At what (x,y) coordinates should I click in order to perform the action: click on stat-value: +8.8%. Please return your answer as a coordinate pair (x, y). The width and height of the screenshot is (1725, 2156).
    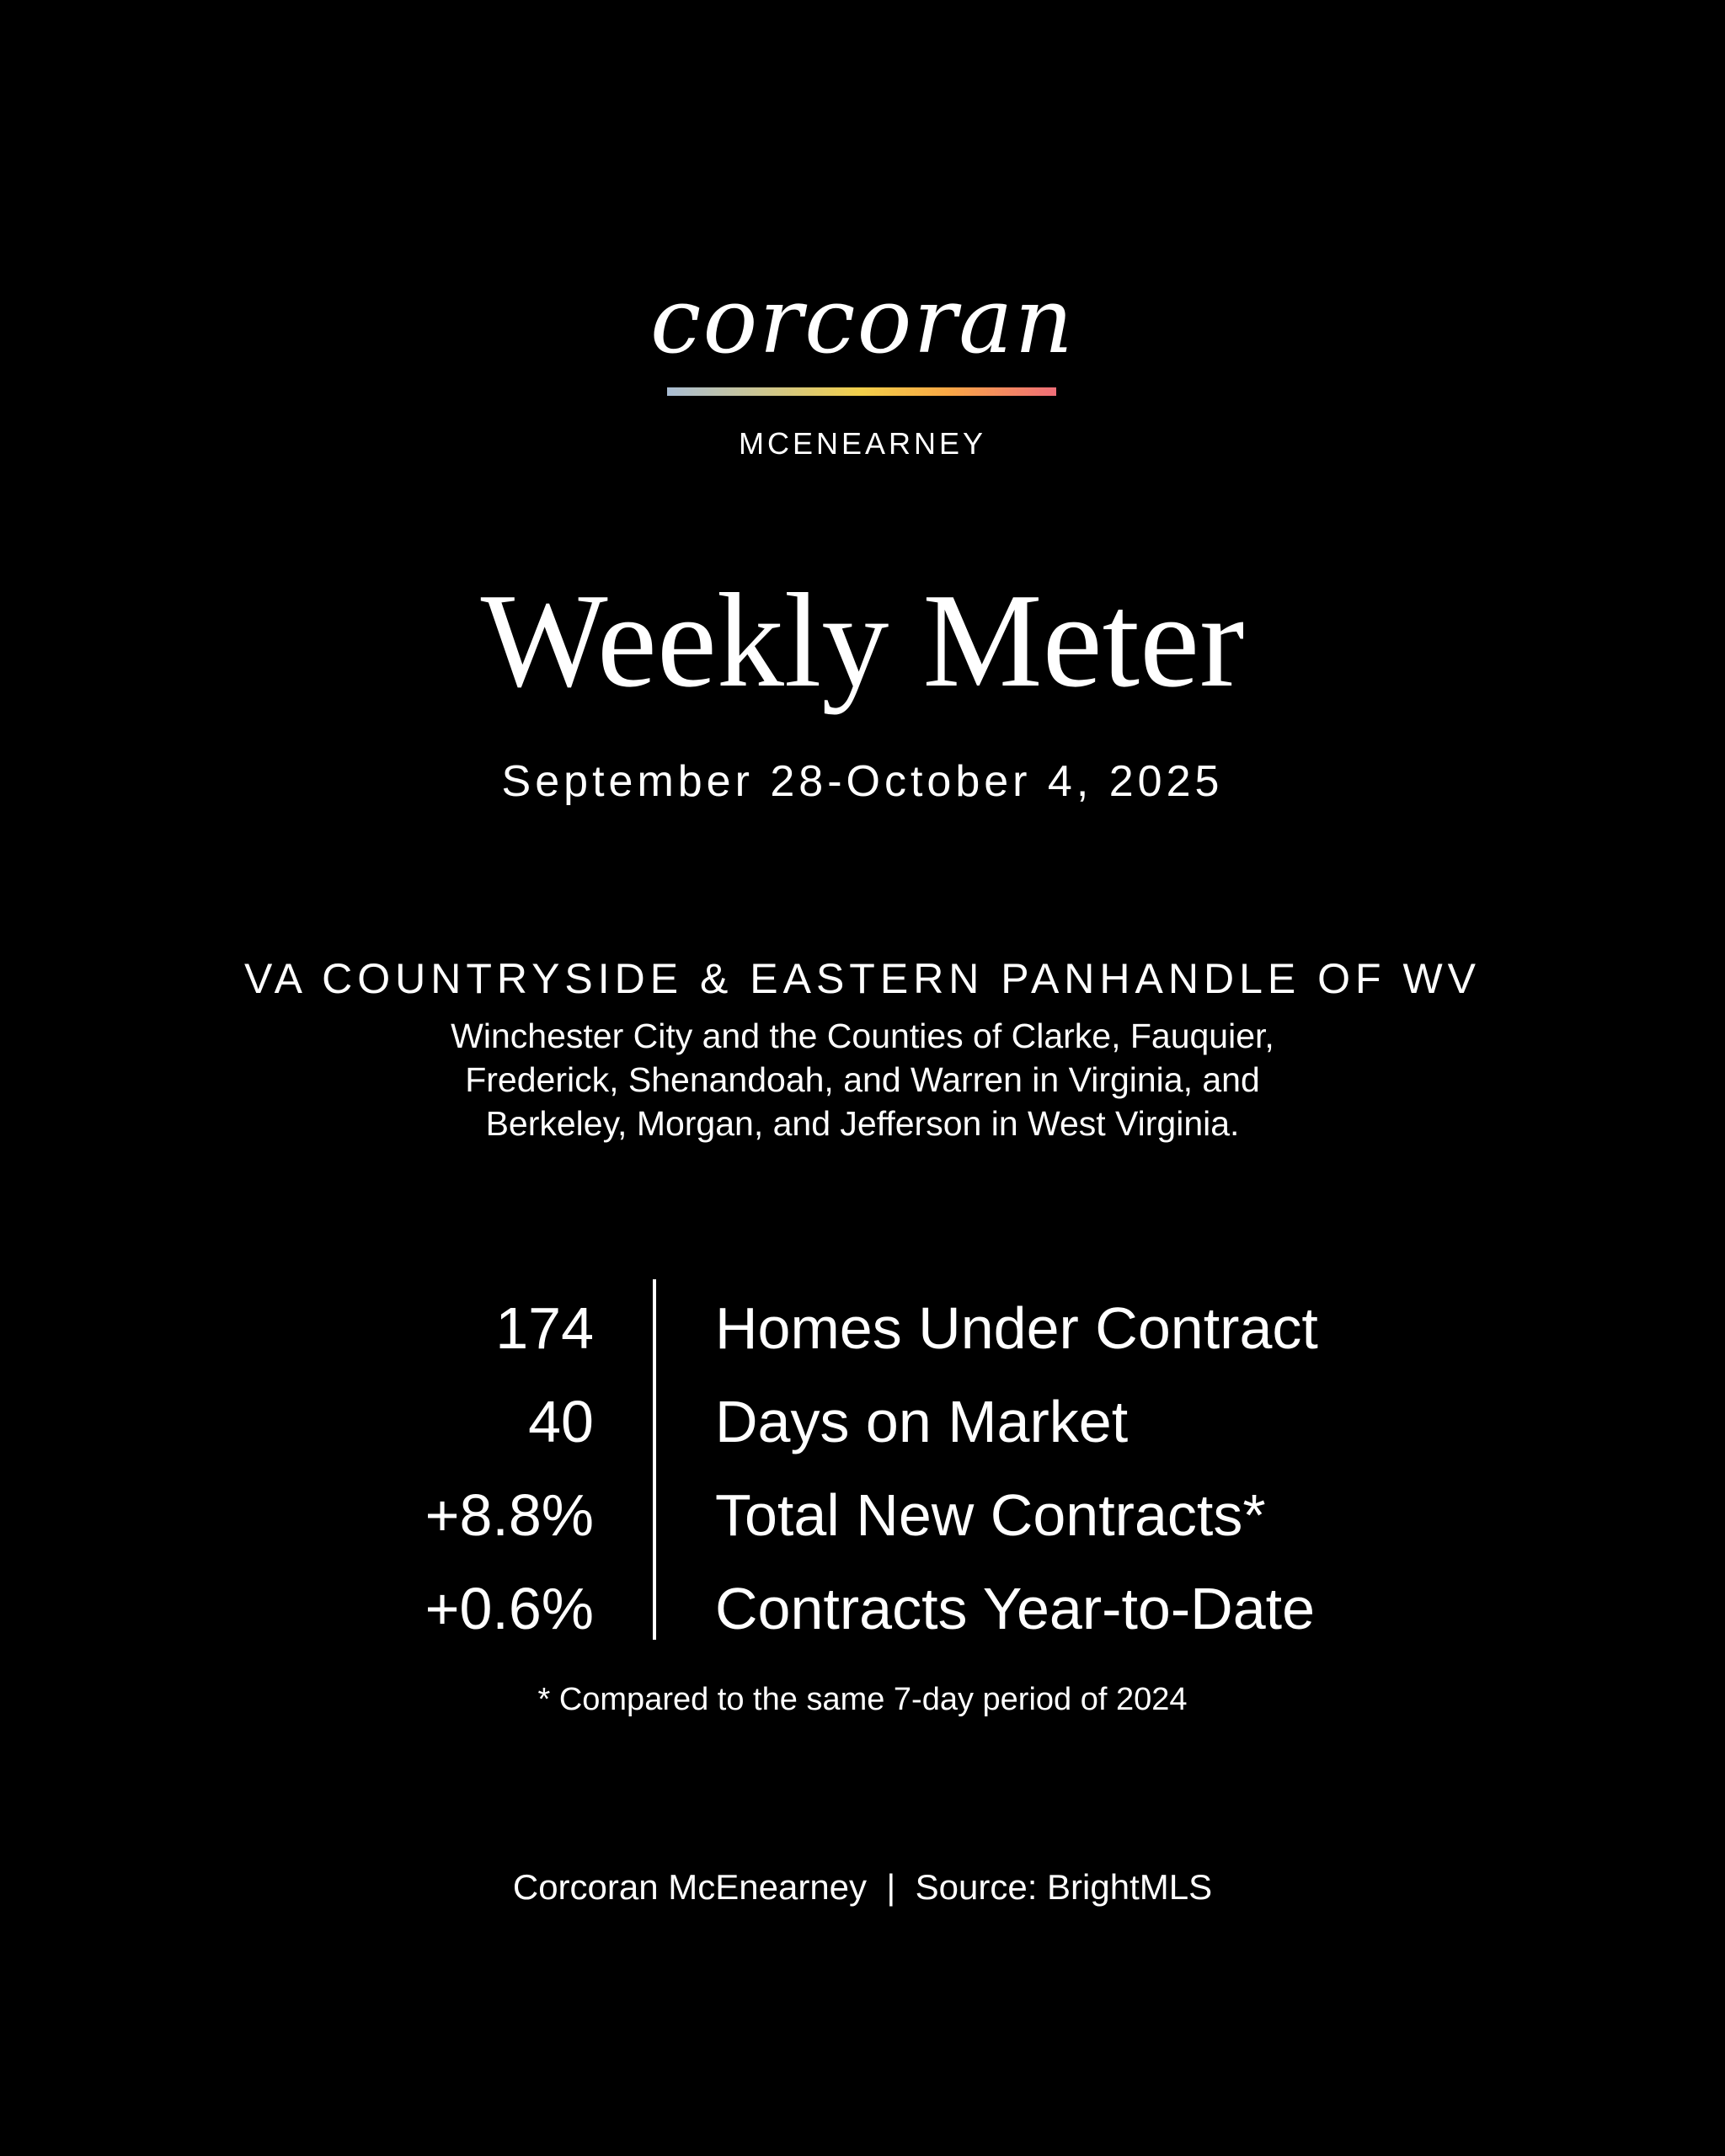
    Looking at the image, I should click on (510, 1515).